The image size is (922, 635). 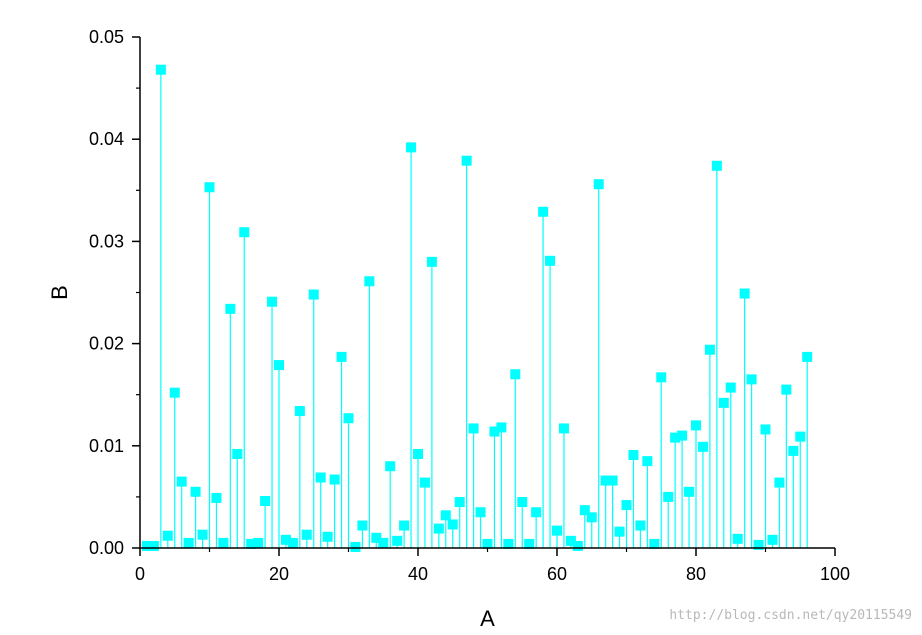 I want to click on y-tick-label: 0.01, so click(x=106, y=446).